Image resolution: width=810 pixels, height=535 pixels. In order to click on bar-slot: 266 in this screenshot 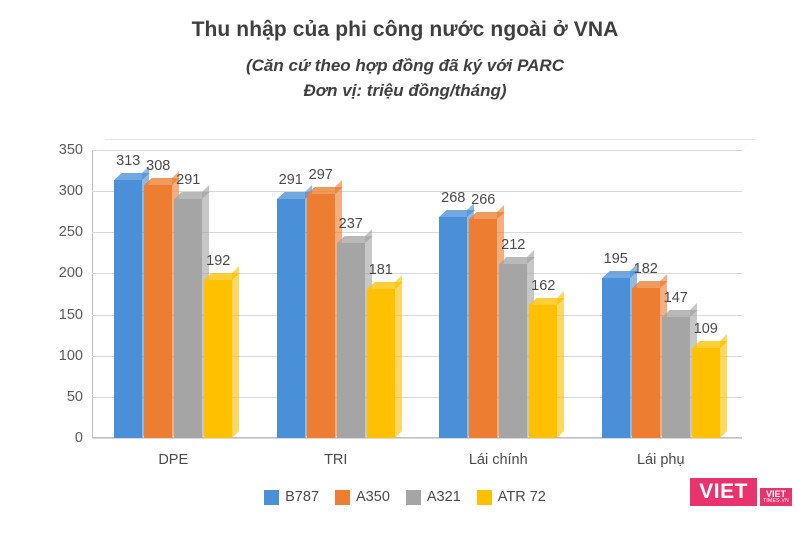, I will do `click(487, 294)`.